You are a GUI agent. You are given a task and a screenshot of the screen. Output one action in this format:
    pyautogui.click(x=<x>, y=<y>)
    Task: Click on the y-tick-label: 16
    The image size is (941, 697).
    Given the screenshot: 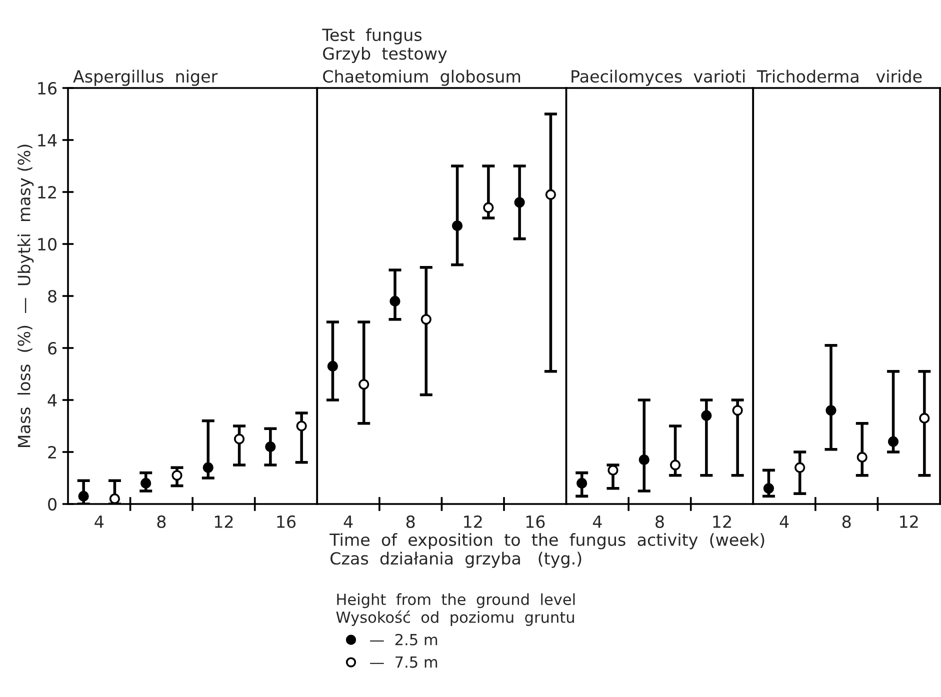 What is the action you would take?
    pyautogui.click(x=47, y=88)
    